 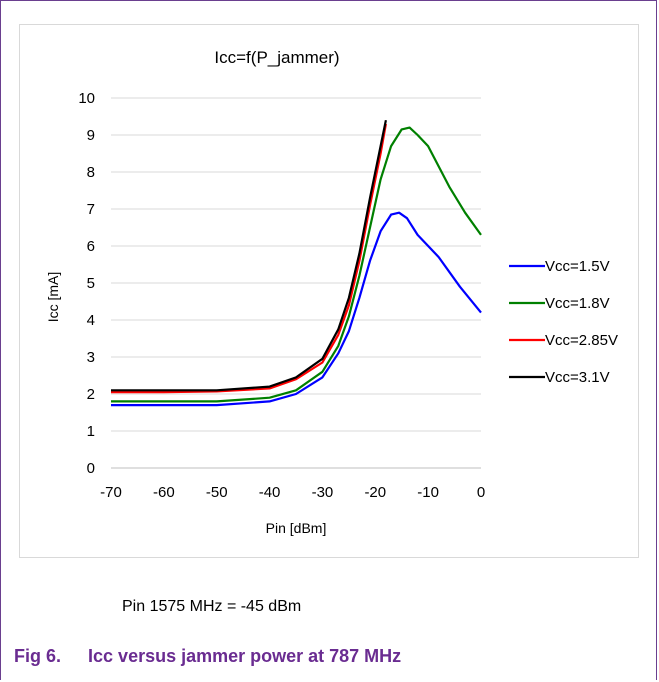 What do you see at coordinates (91, 135) in the screenshot?
I see `y-tick-label: 9` at bounding box center [91, 135].